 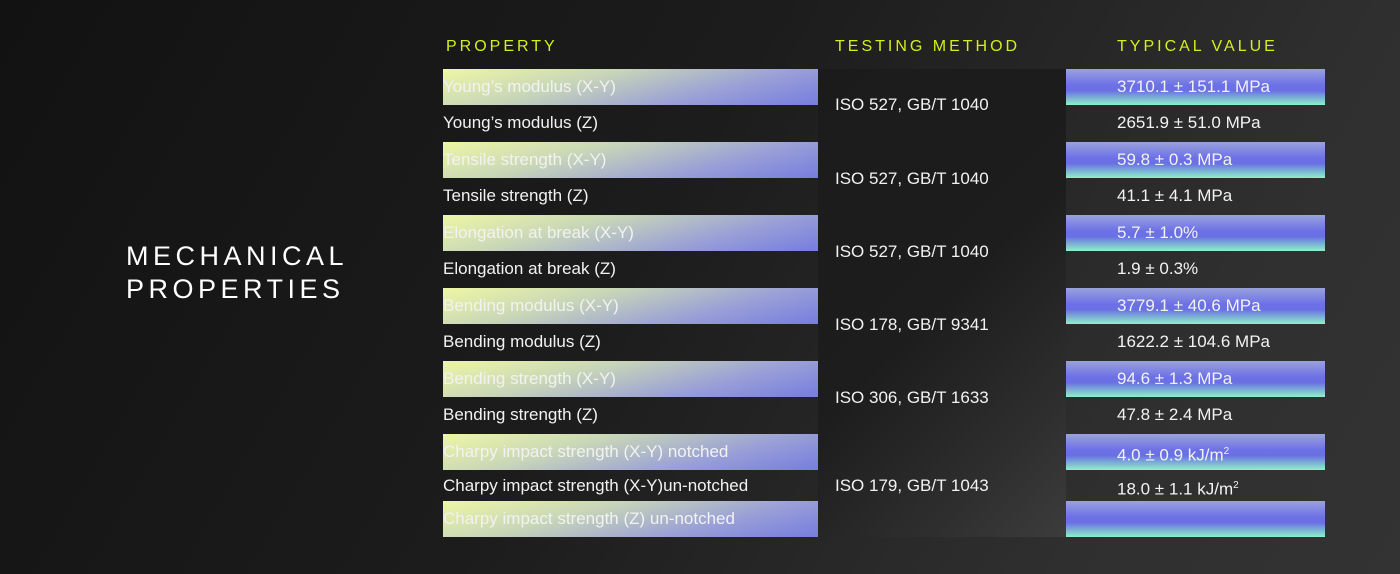 What do you see at coordinates (1175, 414) in the screenshot?
I see `value-text: 47.8 ± 2.4 MPa` at bounding box center [1175, 414].